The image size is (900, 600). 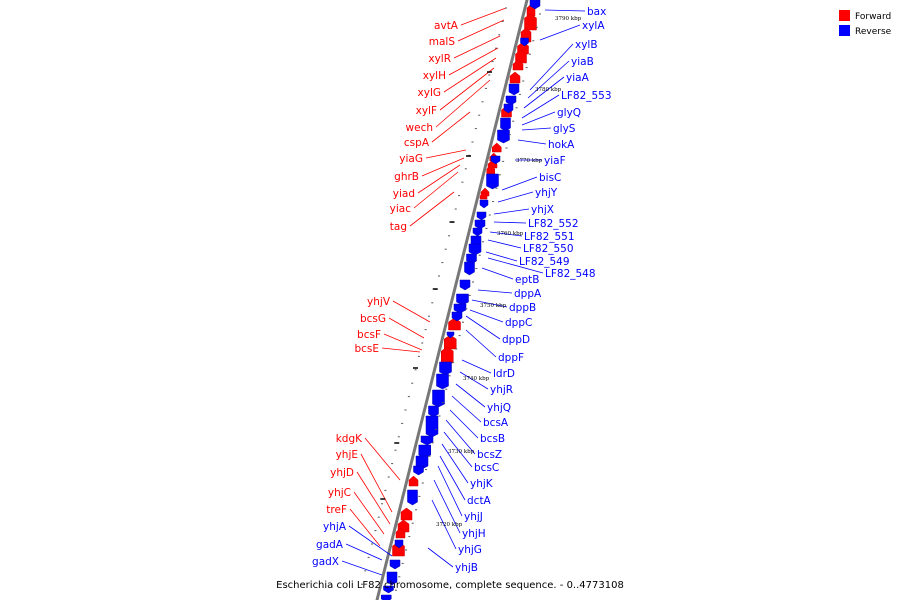 I want to click on forward-gene-label: tag, so click(x=398, y=227).